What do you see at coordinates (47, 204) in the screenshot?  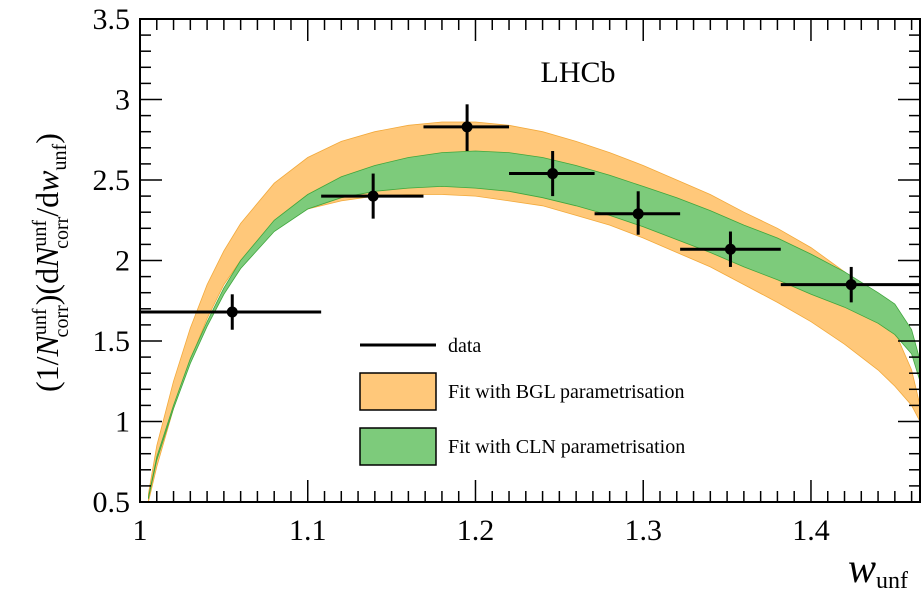 I see `y-title-part-3: /d` at bounding box center [47, 204].